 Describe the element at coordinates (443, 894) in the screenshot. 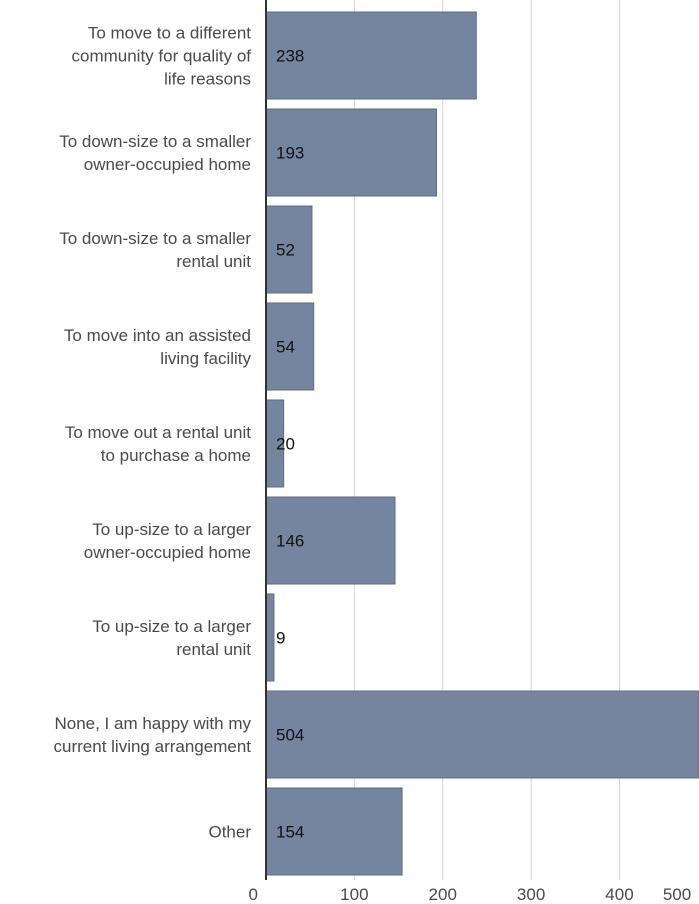

I see `x-tick-label: 200` at that location.